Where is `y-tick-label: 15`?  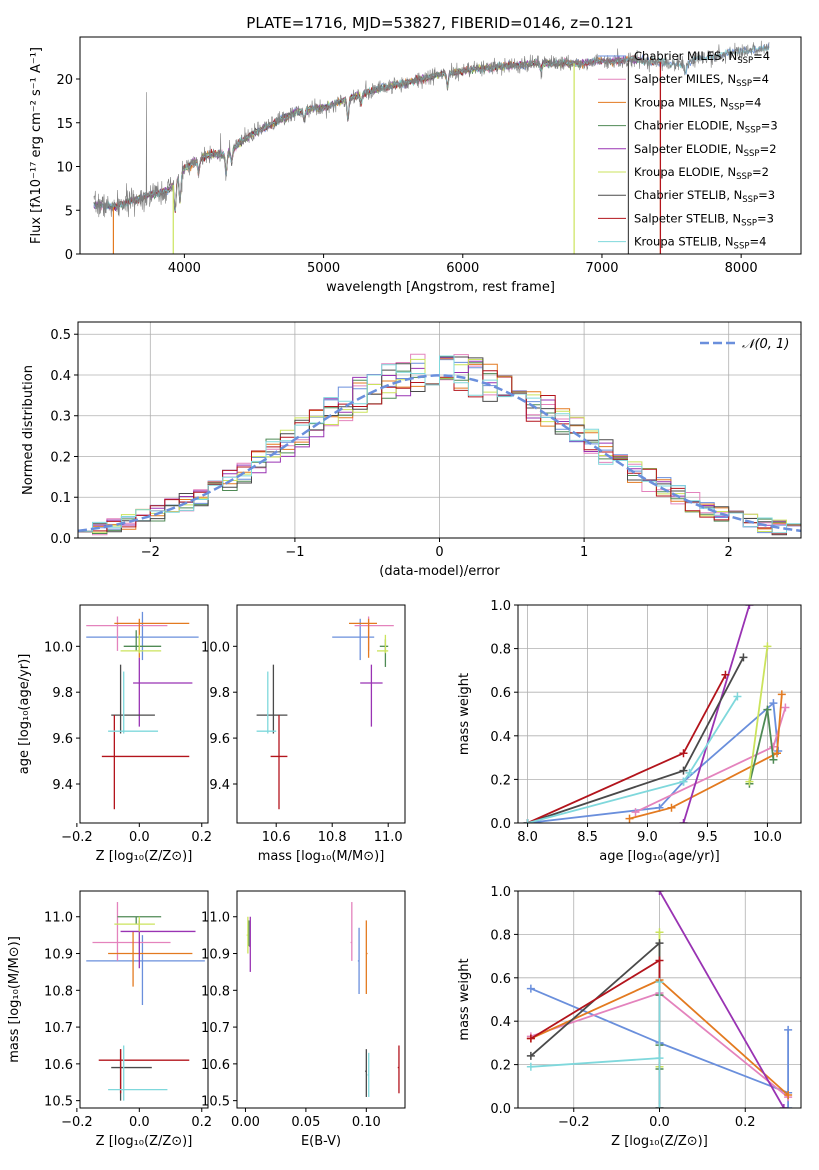 y-tick-label: 15 is located at coordinates (64, 124).